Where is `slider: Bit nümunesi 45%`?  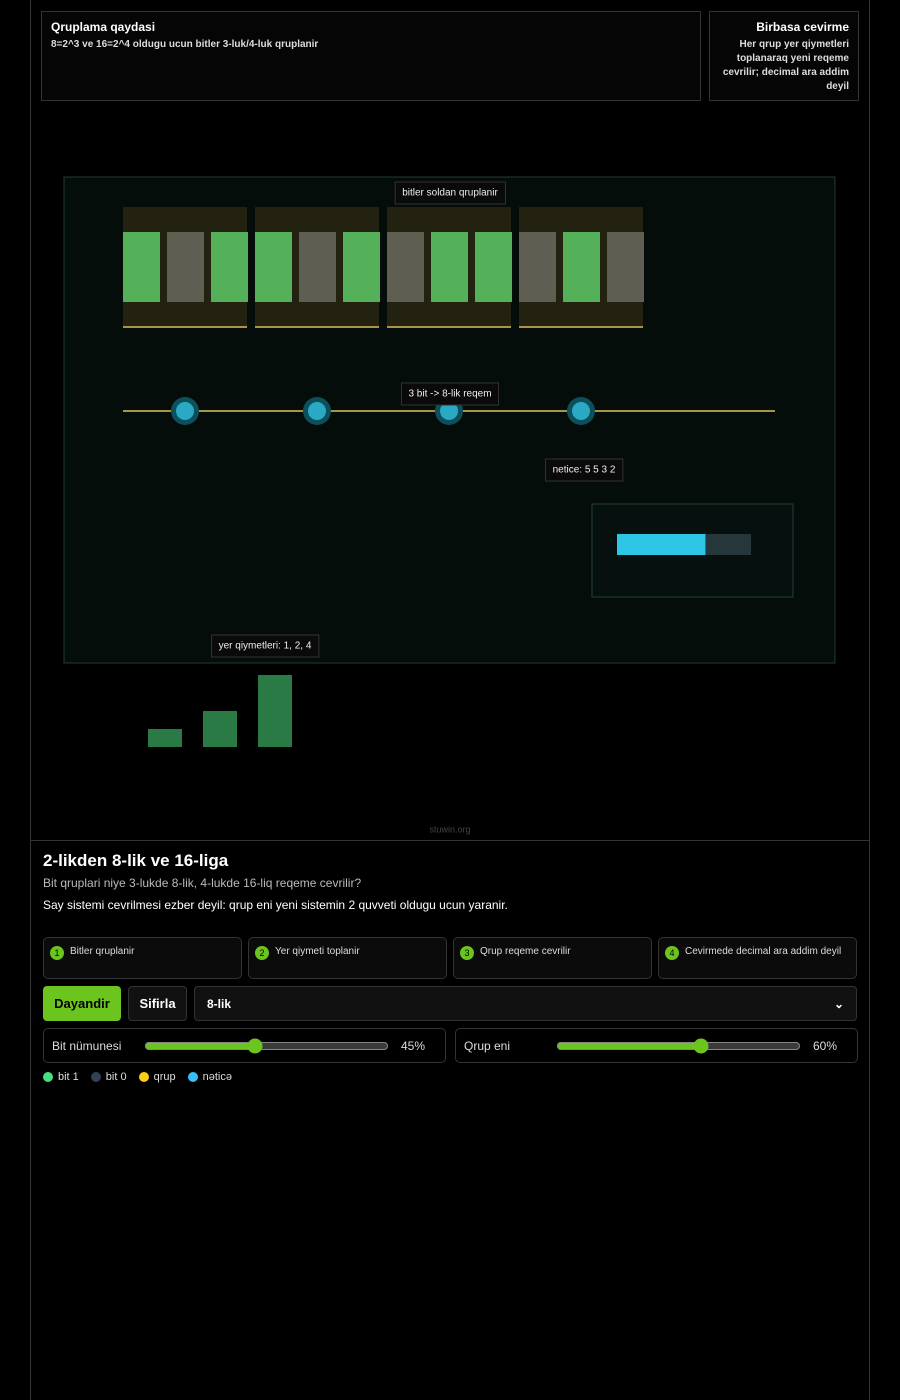 slider: Bit nümunesi 45% is located at coordinates (244, 1045).